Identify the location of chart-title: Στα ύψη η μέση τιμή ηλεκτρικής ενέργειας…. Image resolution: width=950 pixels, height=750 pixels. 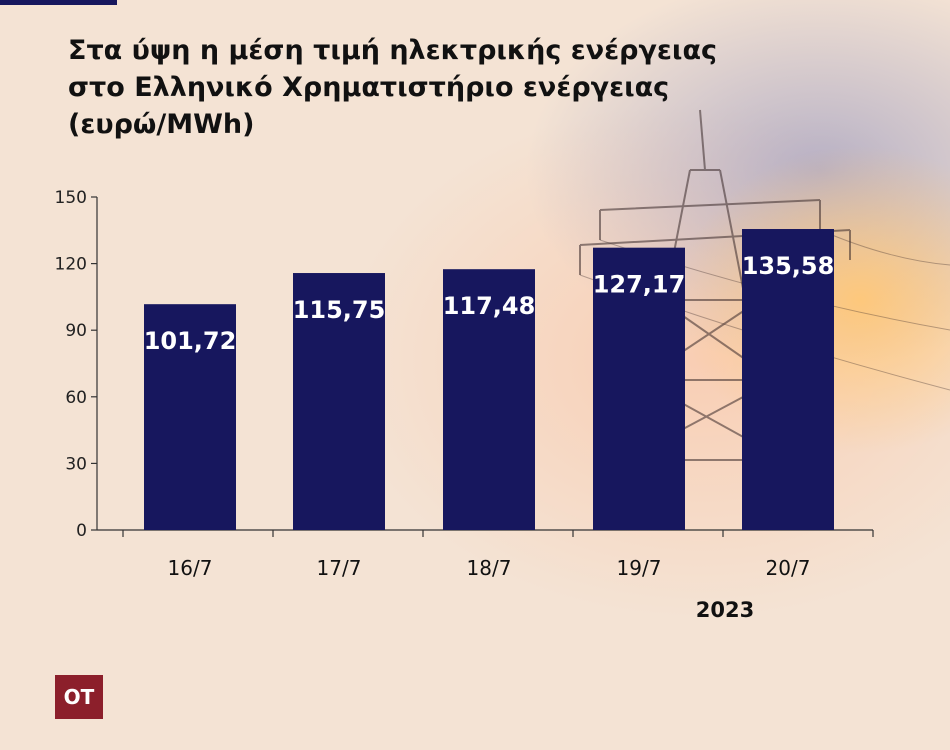
(428, 87).